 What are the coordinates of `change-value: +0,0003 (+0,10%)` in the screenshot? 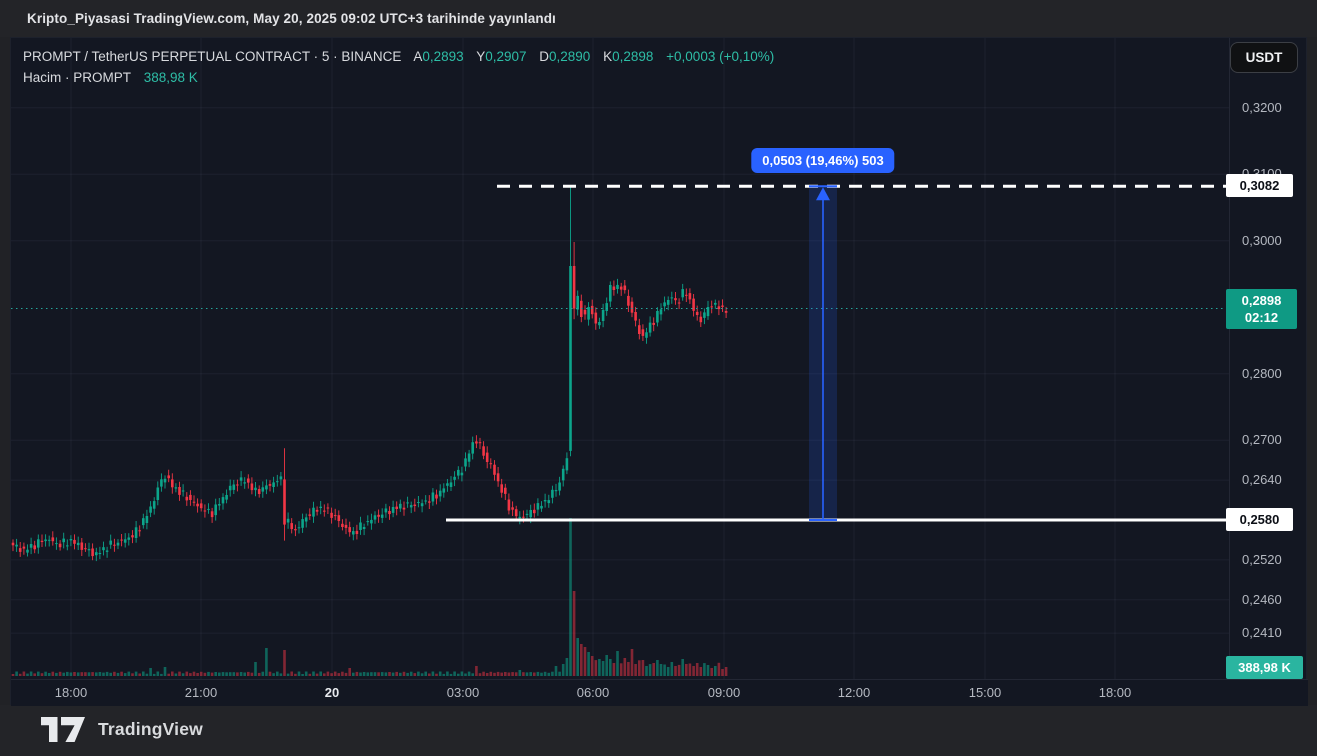 It's located at (720, 56).